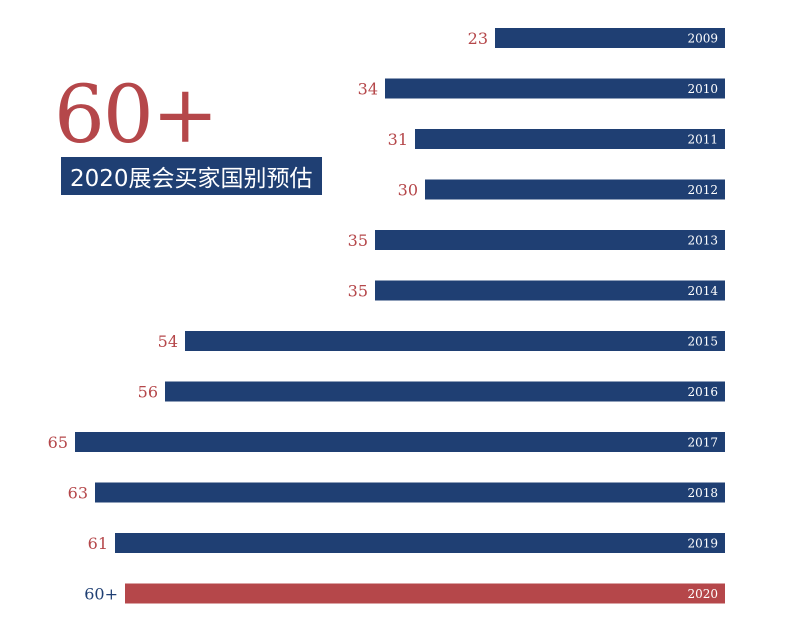 The width and height of the screenshot is (800, 639). Describe the element at coordinates (702, 493) in the screenshot. I see `year-label-2018: 2018` at that location.